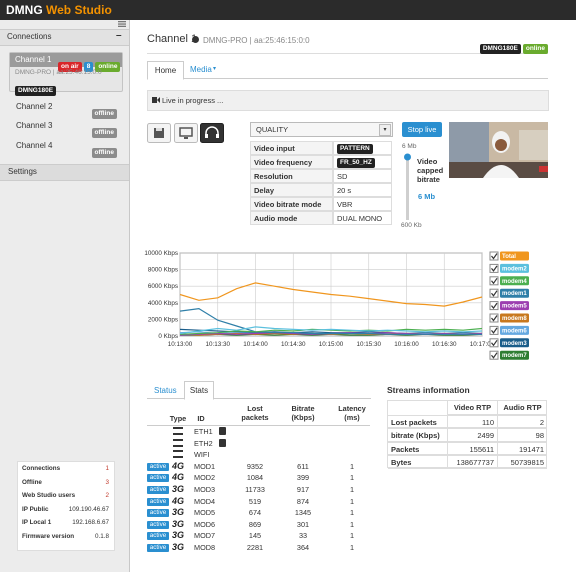 Image resolution: width=576 pixels, height=572 pixels. What do you see at coordinates (203, 431) in the screenshot?
I see `row-id: ETH1` at bounding box center [203, 431].